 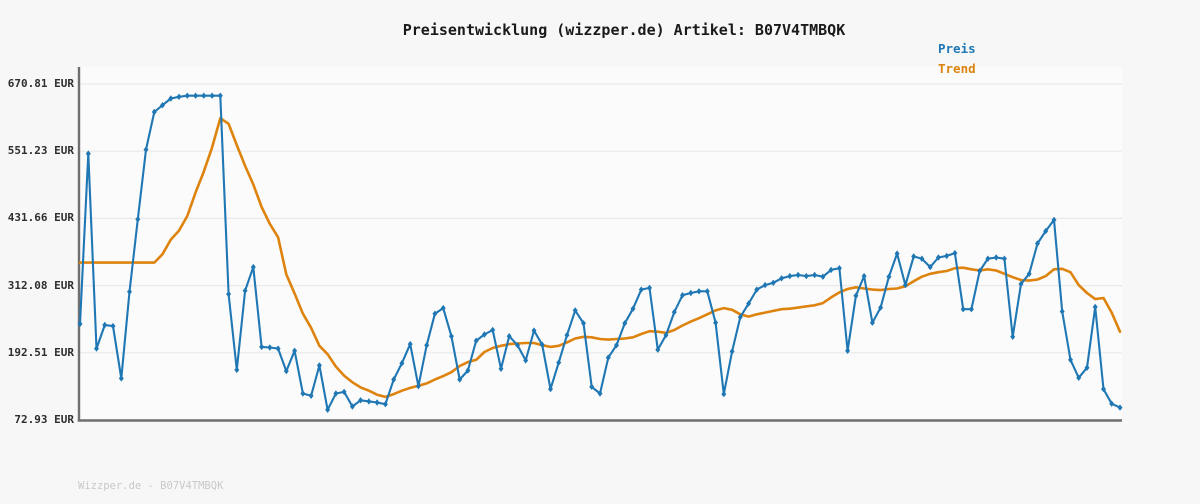 What do you see at coordinates (957, 59) in the screenshot?
I see `chart-legend: Preis Trend` at bounding box center [957, 59].